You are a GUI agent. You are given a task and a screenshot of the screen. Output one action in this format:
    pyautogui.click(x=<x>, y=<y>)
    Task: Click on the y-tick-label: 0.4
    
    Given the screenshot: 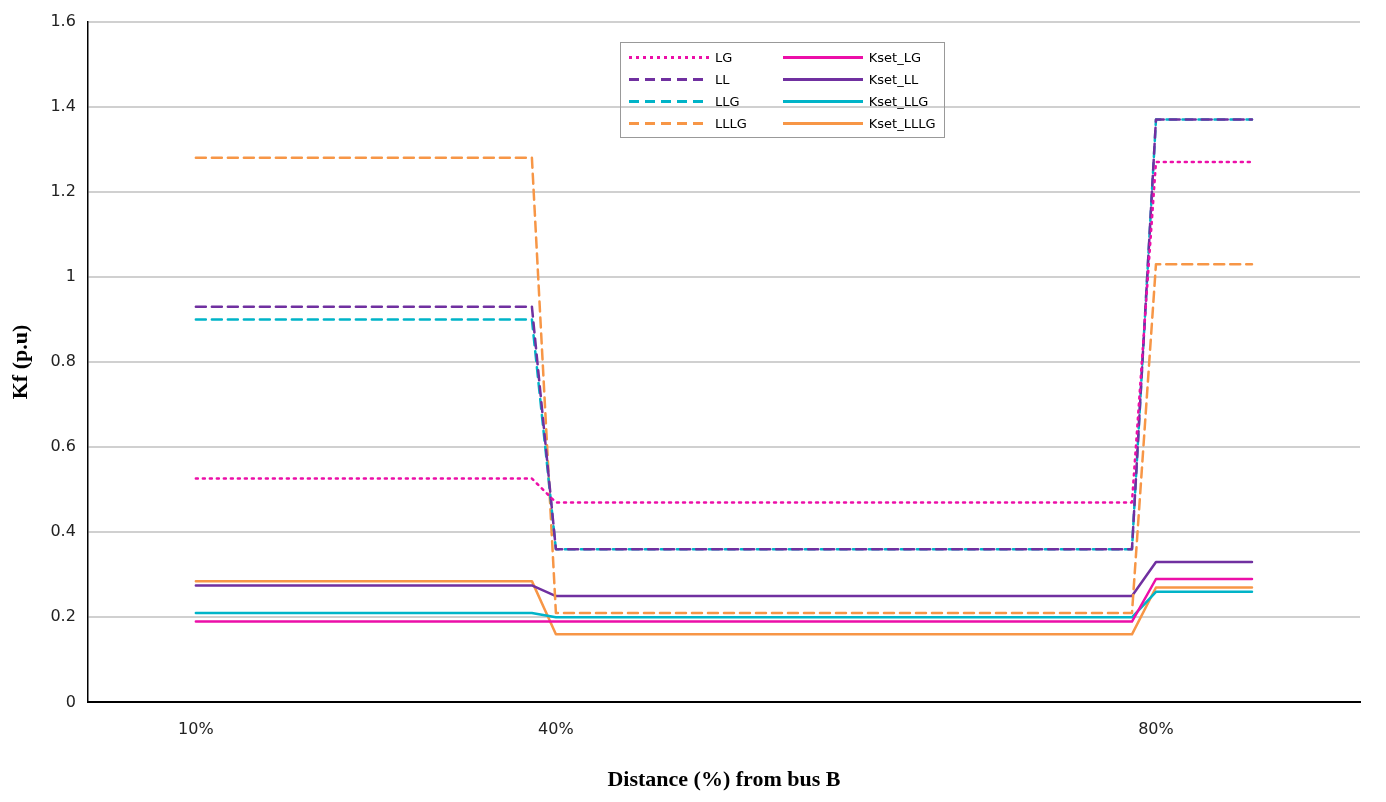 What is the action you would take?
    pyautogui.click(x=63, y=531)
    